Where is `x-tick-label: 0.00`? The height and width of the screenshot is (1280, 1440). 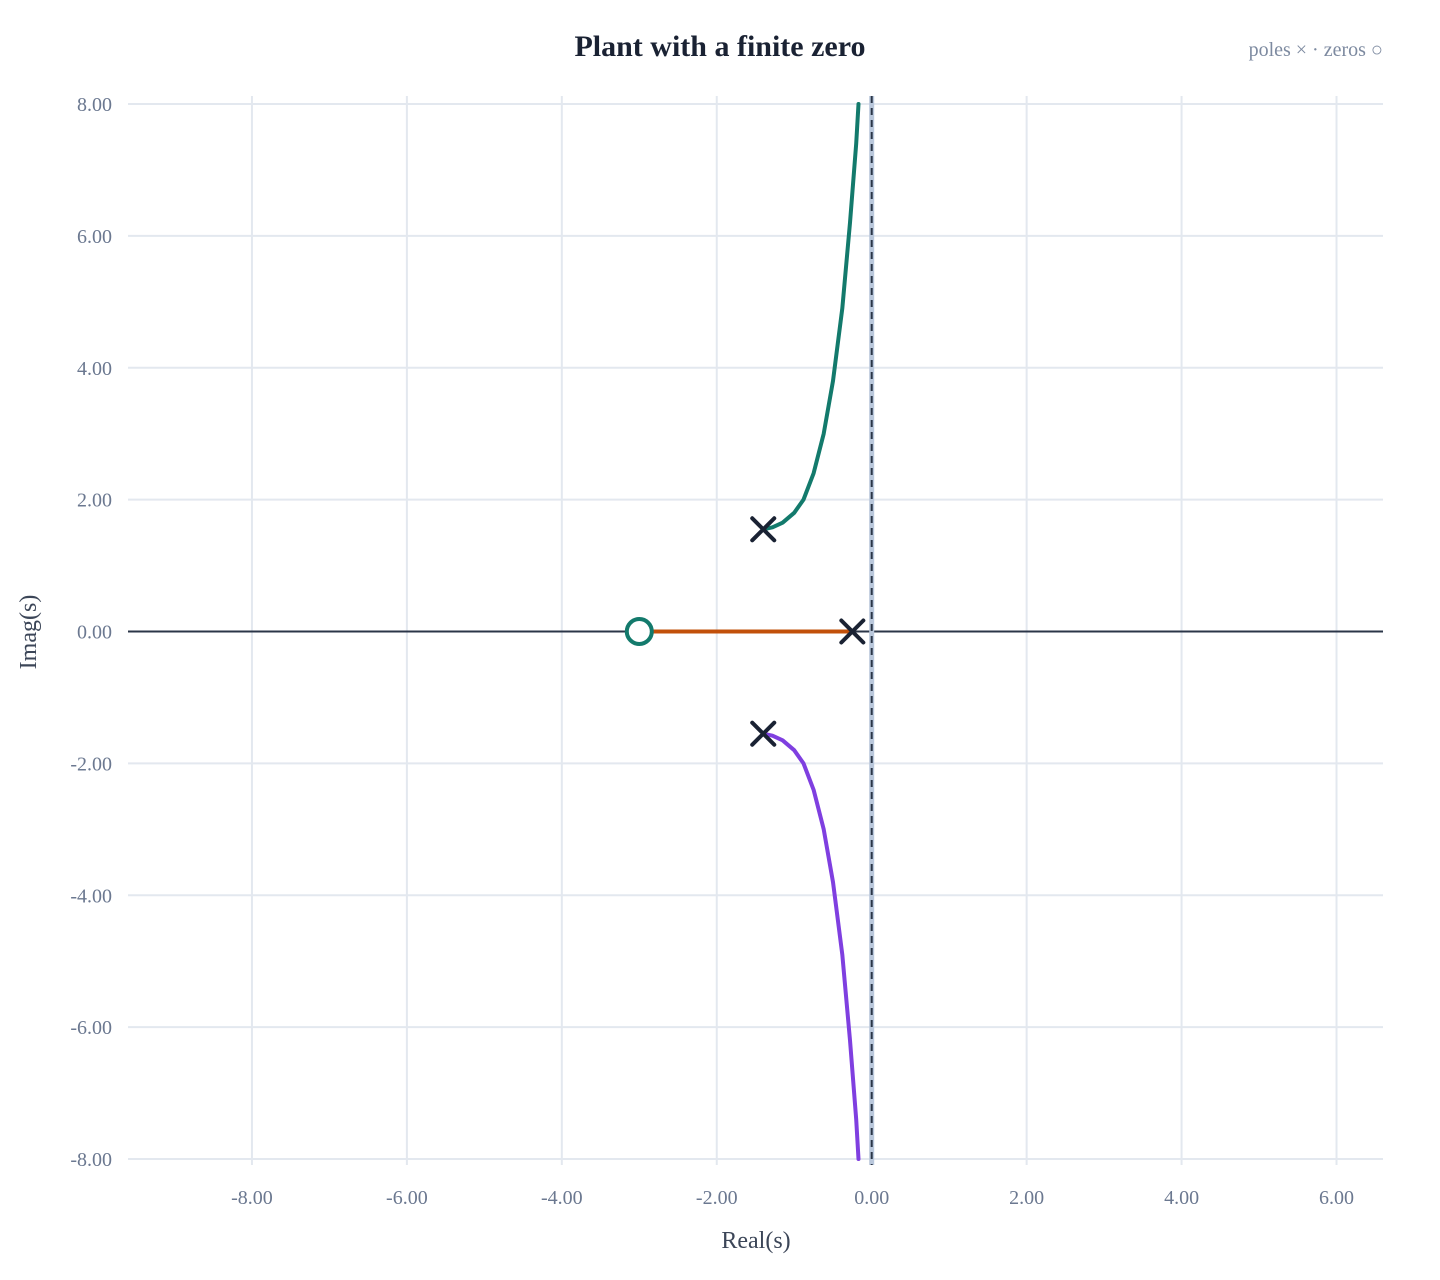
x-tick-label: 0.00 is located at coordinates (871, 1198).